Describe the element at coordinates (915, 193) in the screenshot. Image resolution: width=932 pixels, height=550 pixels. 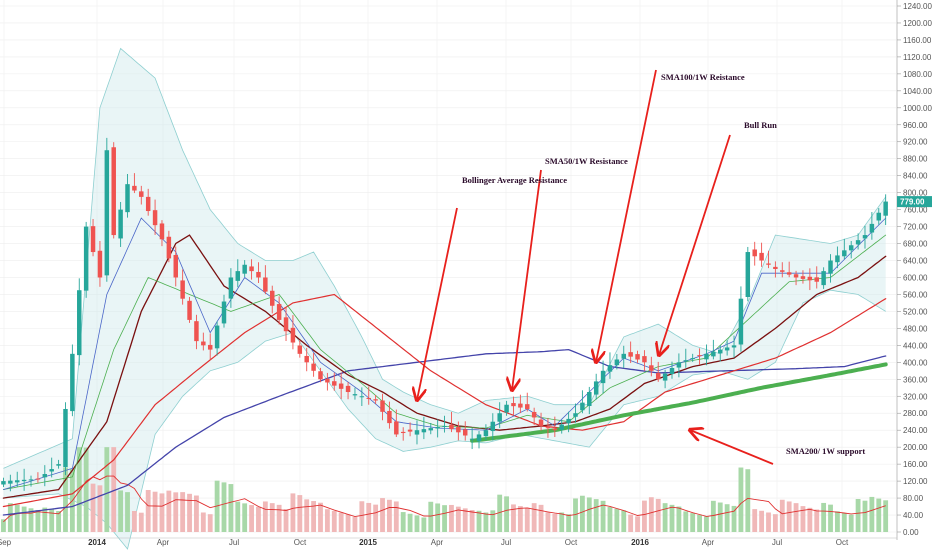
I see `y-tick-label: 800.00` at that location.